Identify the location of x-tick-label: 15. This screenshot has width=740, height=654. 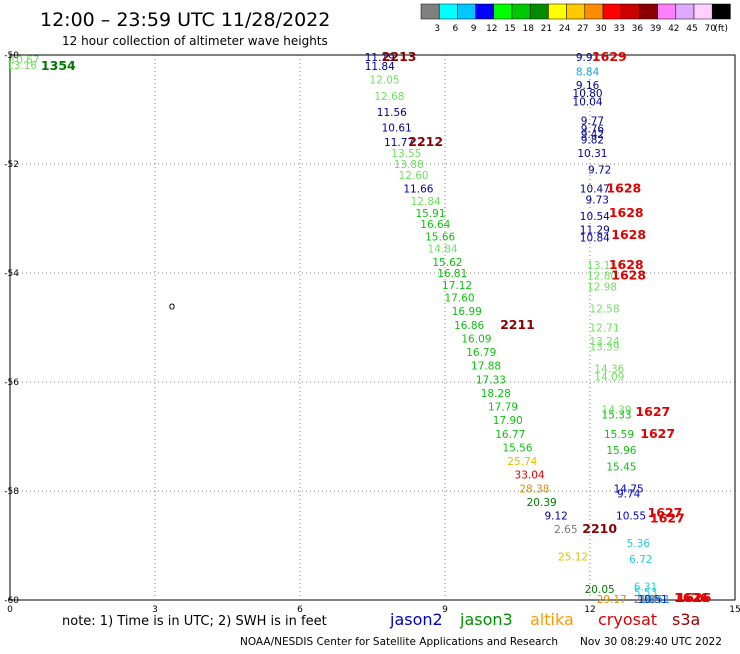
(734, 610).